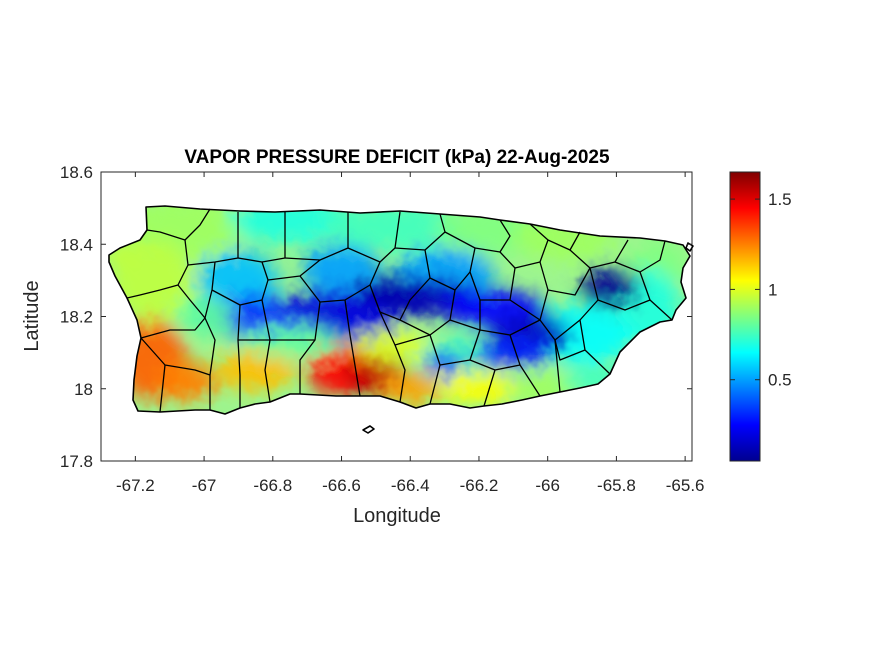 The image size is (875, 656). I want to click on colorbar-gradient, so click(745, 316).